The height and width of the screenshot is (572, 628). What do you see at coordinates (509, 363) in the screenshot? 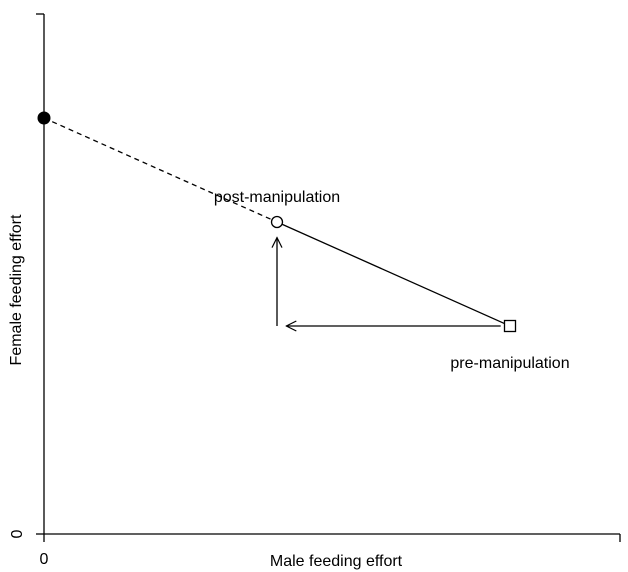
I see `label-pre: pre-manipulation` at bounding box center [509, 363].